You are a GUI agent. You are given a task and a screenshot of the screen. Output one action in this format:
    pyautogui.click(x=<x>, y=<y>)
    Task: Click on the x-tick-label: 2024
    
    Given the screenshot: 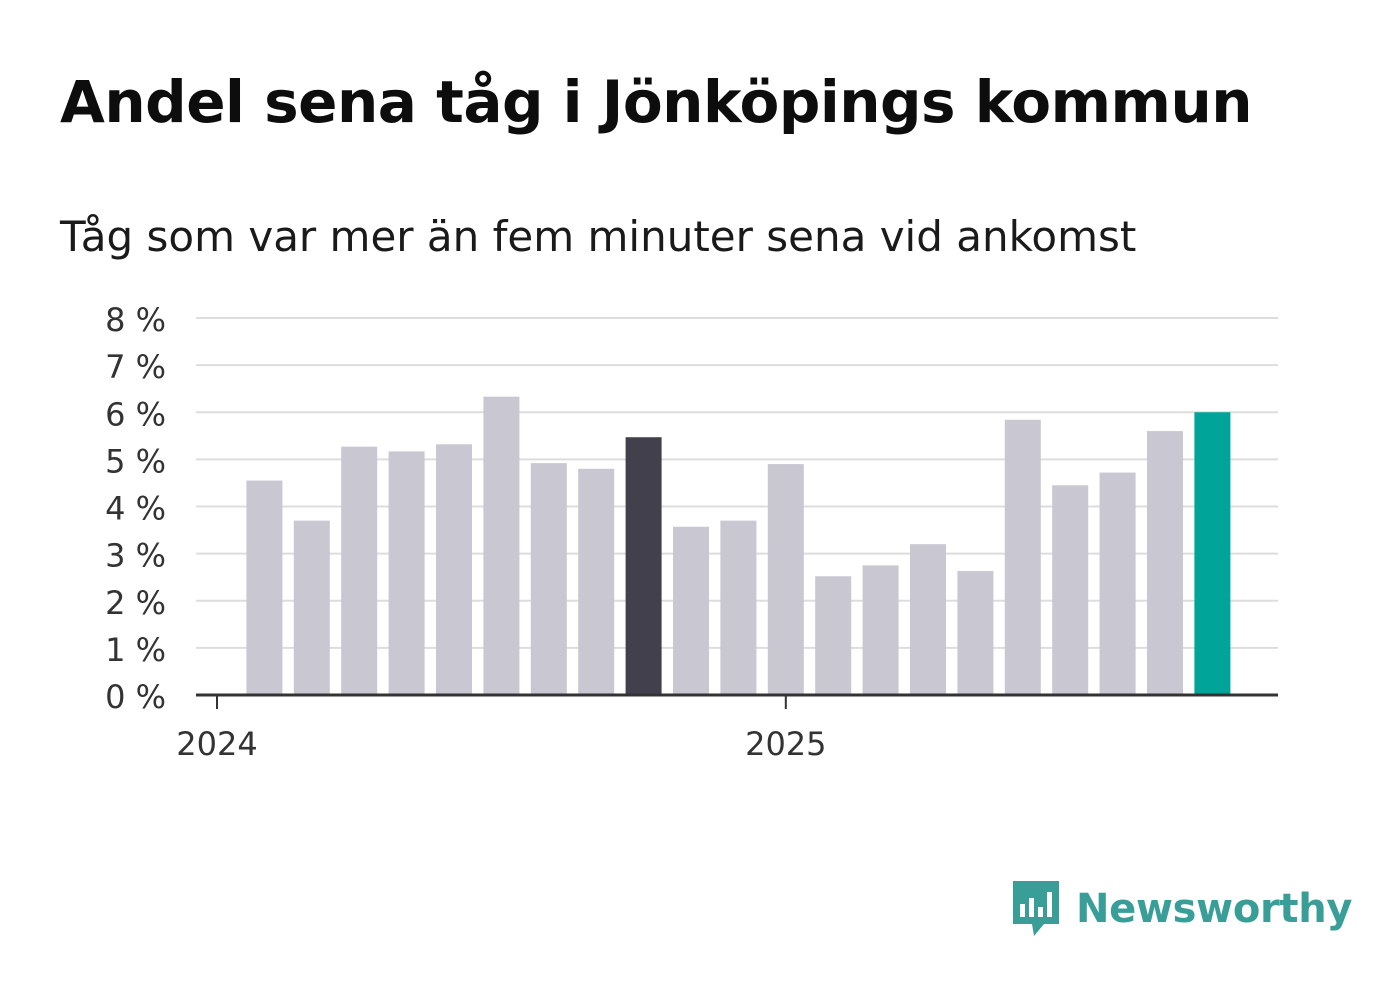 What is the action you would take?
    pyautogui.click(x=216, y=744)
    